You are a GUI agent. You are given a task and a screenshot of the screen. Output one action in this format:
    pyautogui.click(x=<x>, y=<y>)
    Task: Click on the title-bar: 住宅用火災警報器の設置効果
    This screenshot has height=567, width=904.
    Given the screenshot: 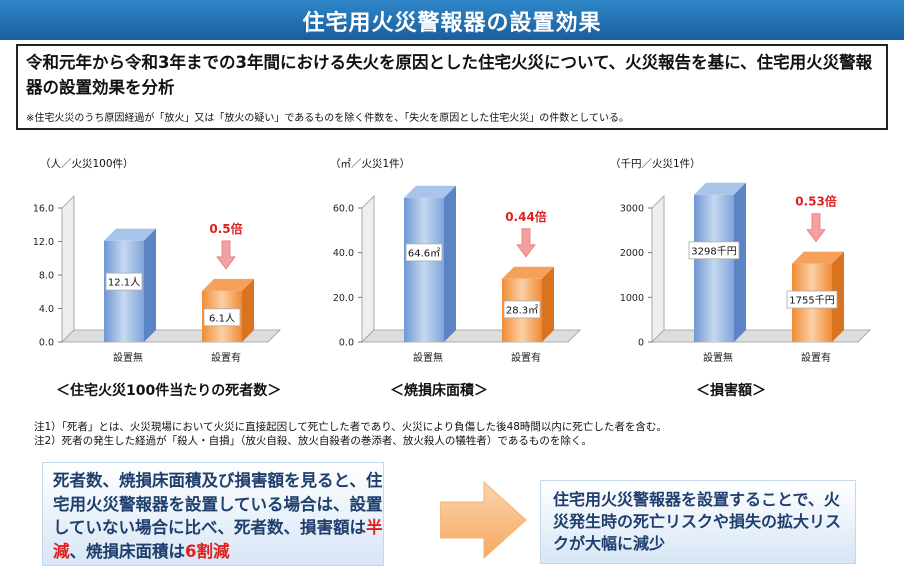 What is the action you would take?
    pyautogui.click(x=452, y=20)
    